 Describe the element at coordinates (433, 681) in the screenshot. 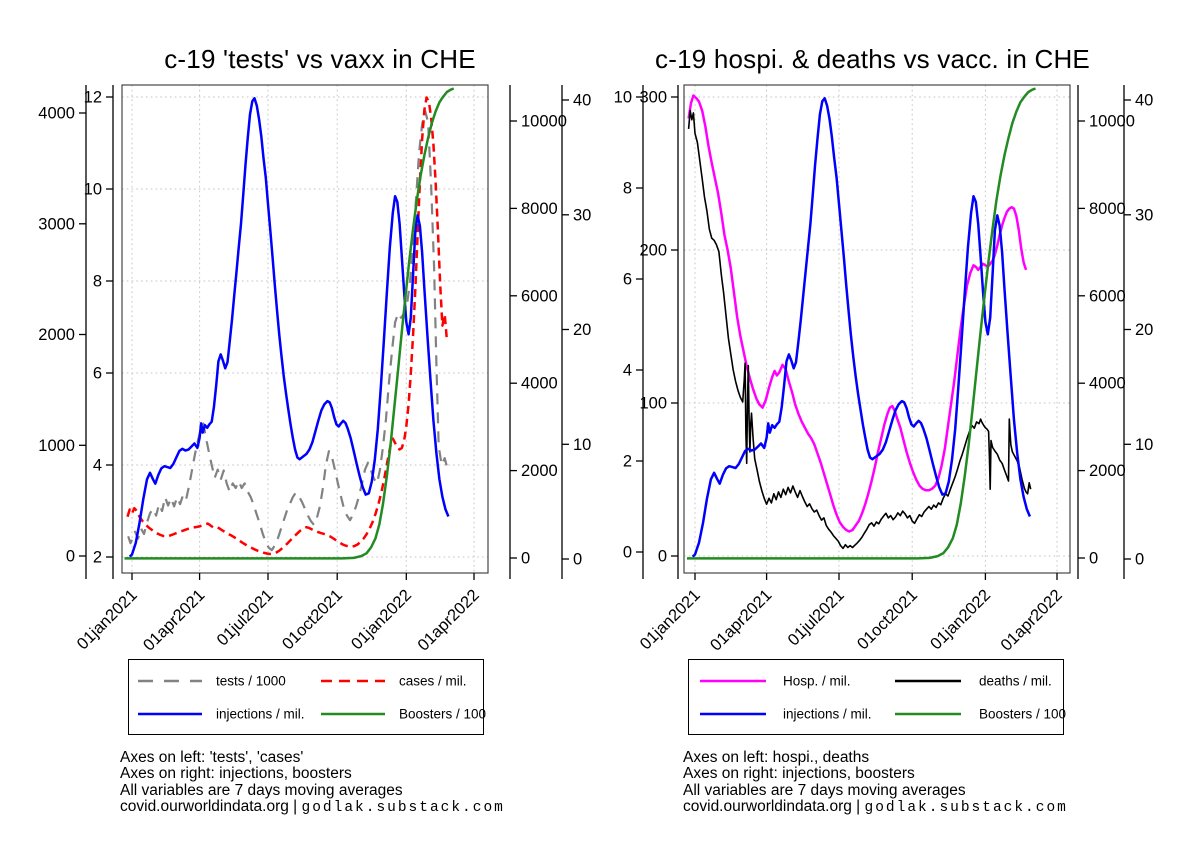

I see `legend-label-cases: cases / mil.` at that location.